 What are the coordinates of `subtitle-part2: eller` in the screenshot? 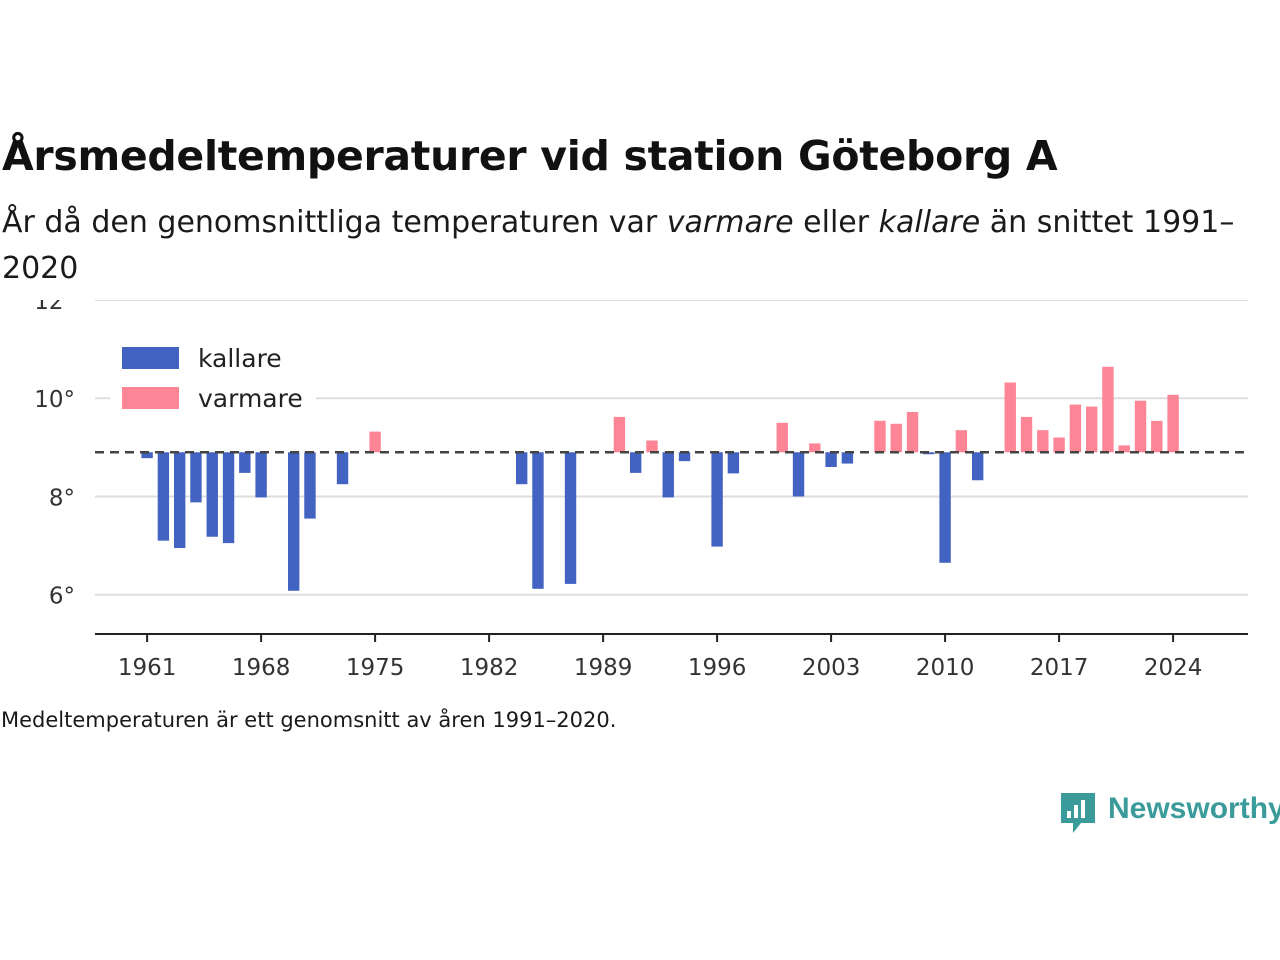 It's located at (836, 222).